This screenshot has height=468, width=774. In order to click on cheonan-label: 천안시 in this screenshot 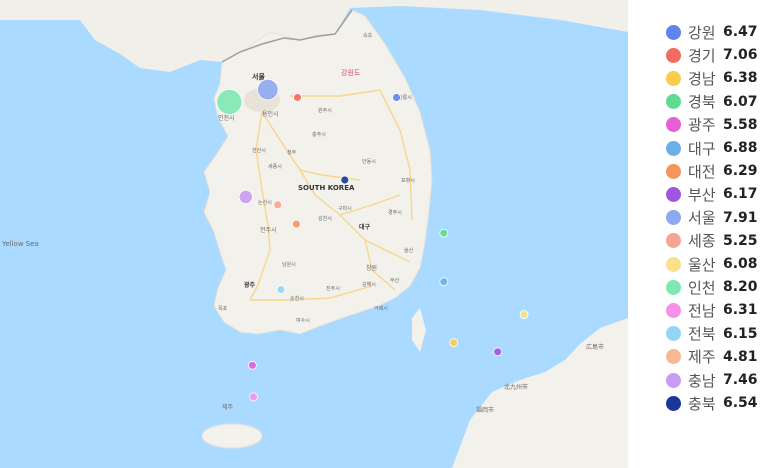, I will do `click(259, 150)`.